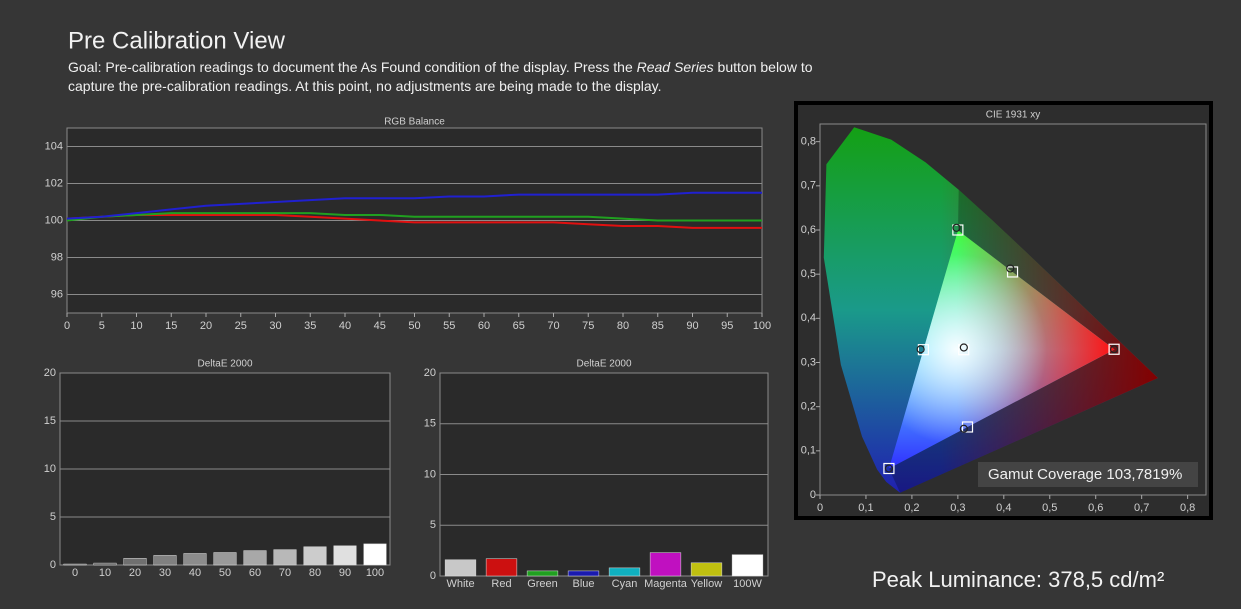  Describe the element at coordinates (53, 517) in the screenshot. I see `y-tick-label: 5` at that location.